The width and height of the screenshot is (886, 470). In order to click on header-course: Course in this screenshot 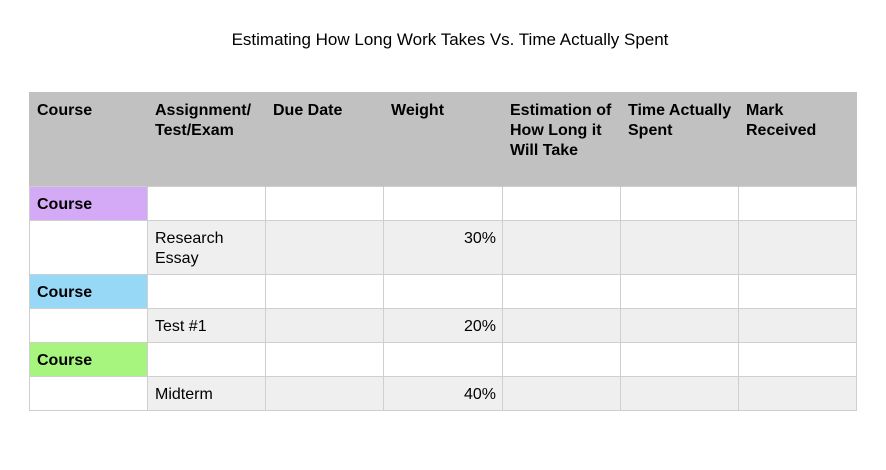, I will do `click(88, 139)`.